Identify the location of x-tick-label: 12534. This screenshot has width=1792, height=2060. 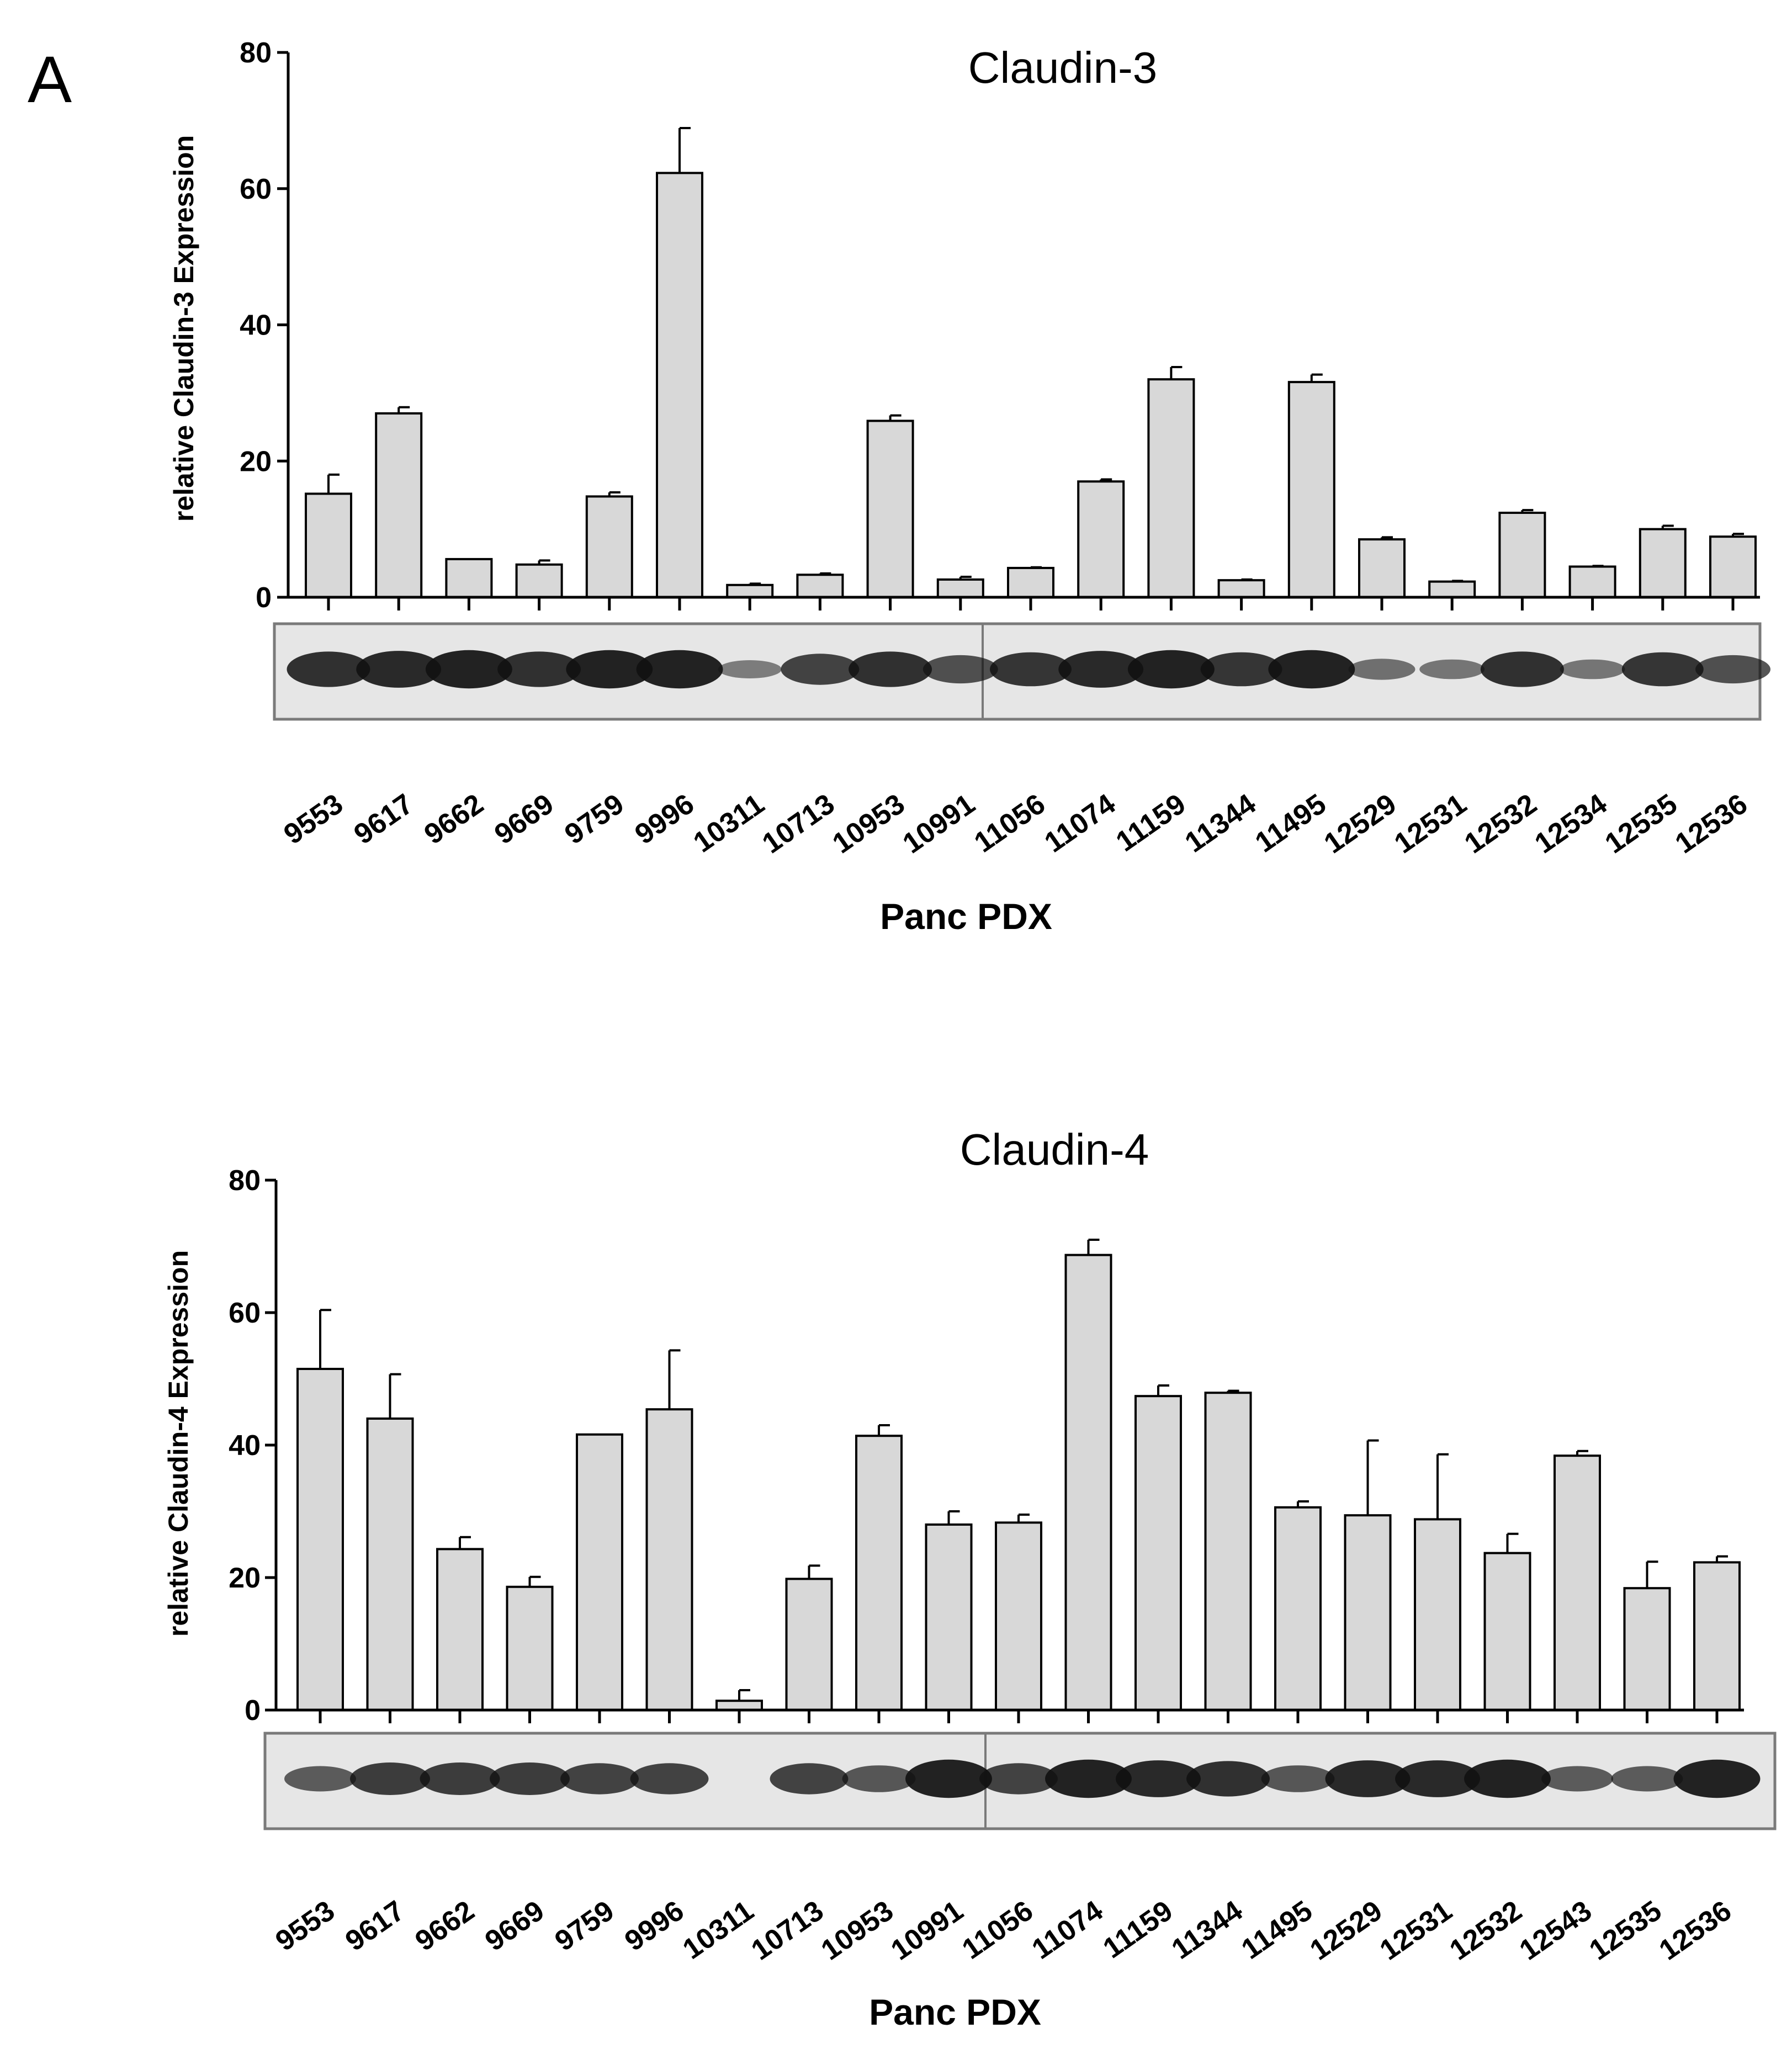
(1571, 823).